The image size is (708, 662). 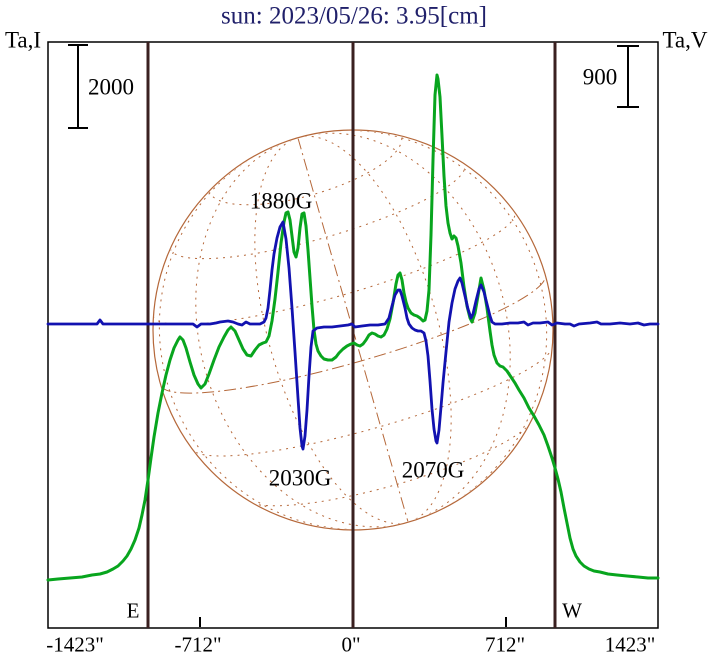 I want to click on right-scale-bar, so click(x=628, y=76).